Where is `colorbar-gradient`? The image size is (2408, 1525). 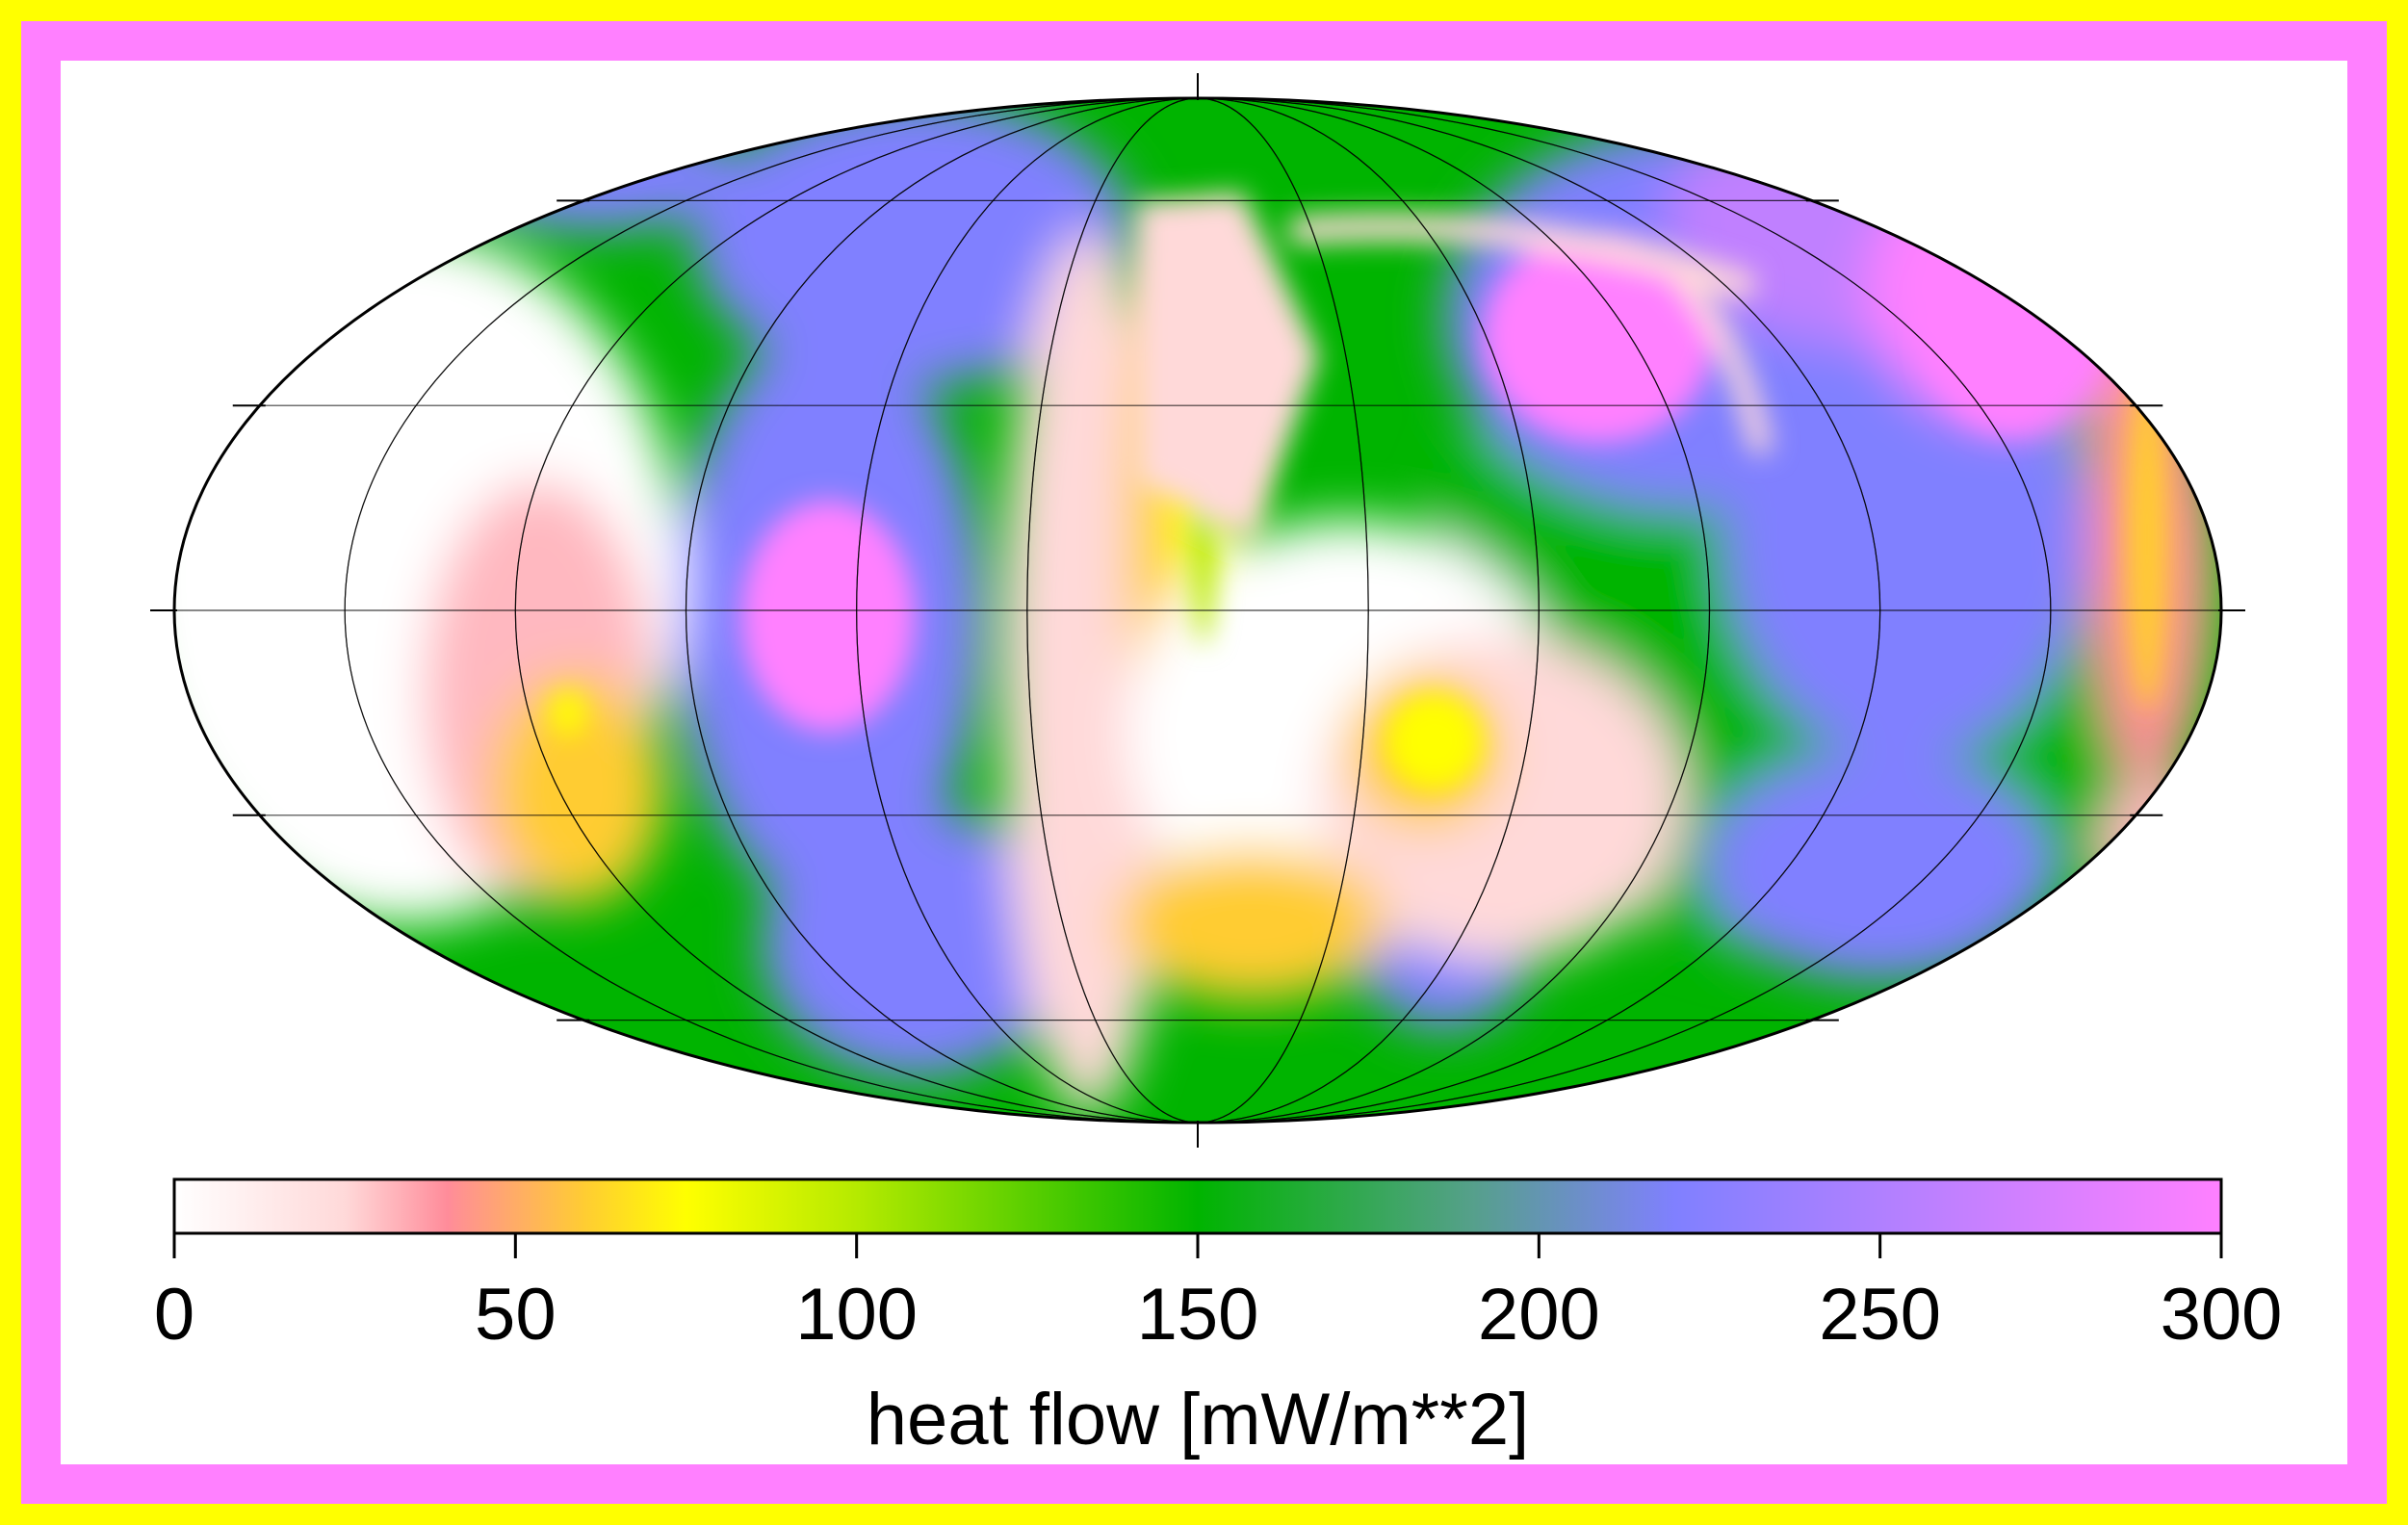 colorbar-gradient is located at coordinates (1197, 1206).